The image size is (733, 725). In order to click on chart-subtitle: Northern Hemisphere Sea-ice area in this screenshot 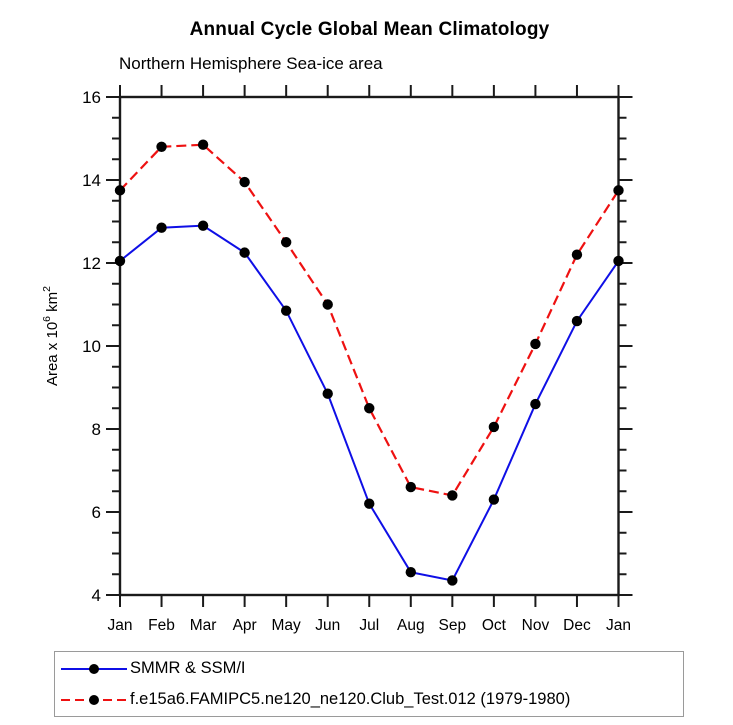, I will do `click(251, 63)`.